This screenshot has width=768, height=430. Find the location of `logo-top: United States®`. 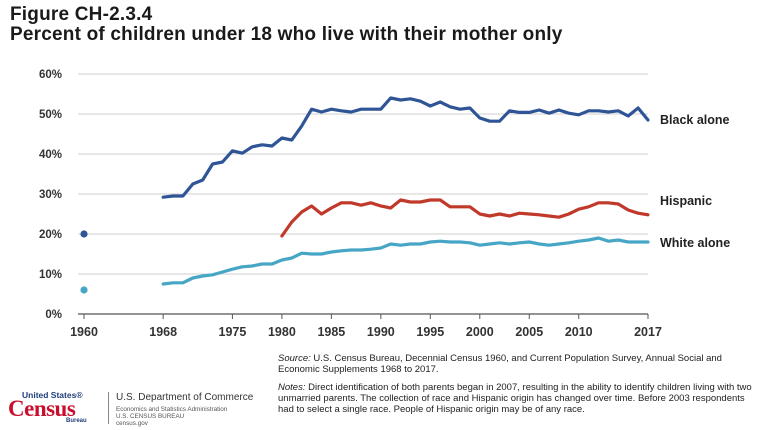

logo-top: United States® is located at coordinates (52, 395).